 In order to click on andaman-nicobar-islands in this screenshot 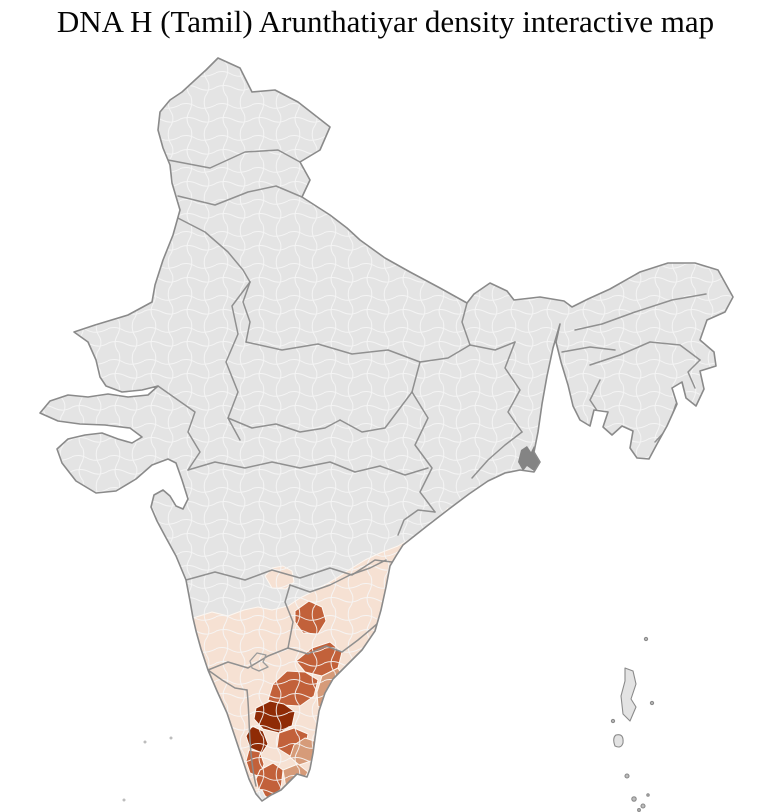, I will do `click(632, 724)`.